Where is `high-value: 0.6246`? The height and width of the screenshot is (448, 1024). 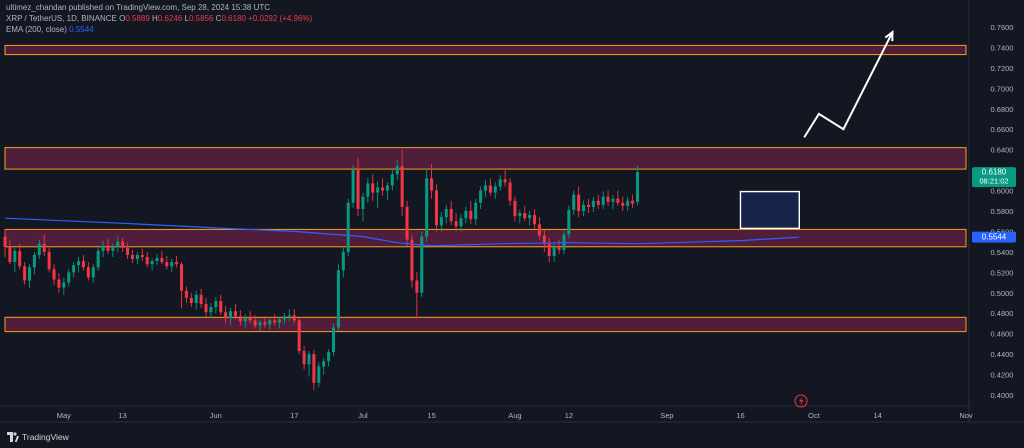 high-value: 0.6246 is located at coordinates (170, 18).